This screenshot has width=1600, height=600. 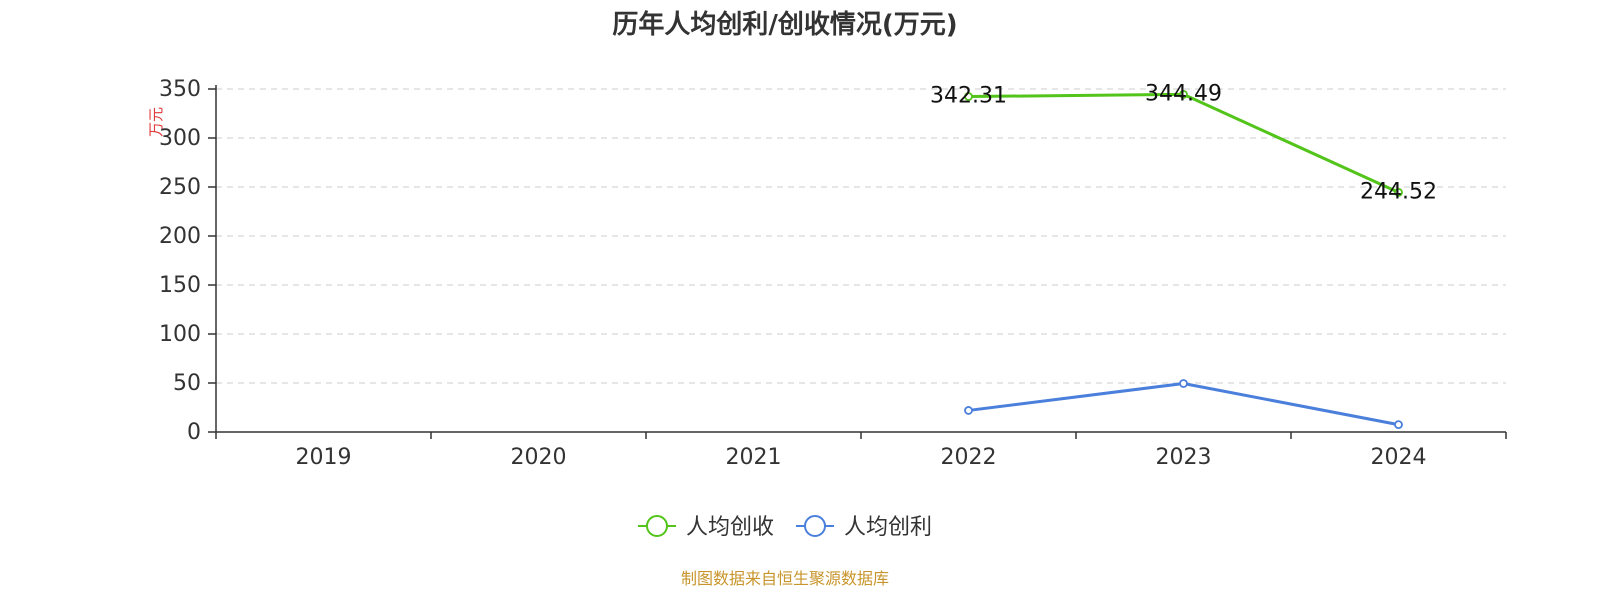 What do you see at coordinates (156, 122) in the screenshot?
I see `y-axis-unit: 万元` at bounding box center [156, 122].